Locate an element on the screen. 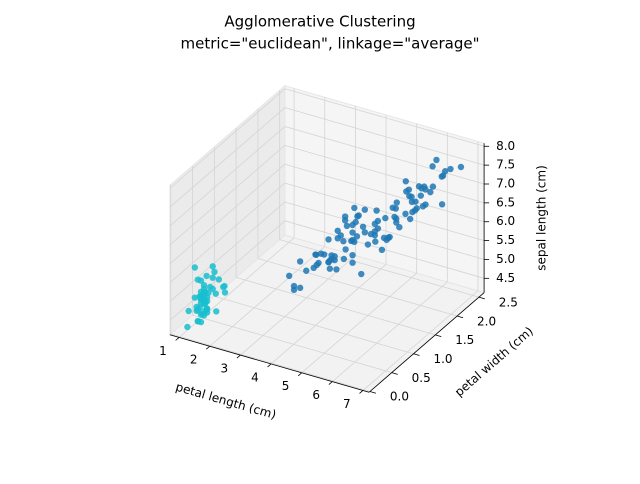  x-tick-label: 4 is located at coordinates (255, 377).